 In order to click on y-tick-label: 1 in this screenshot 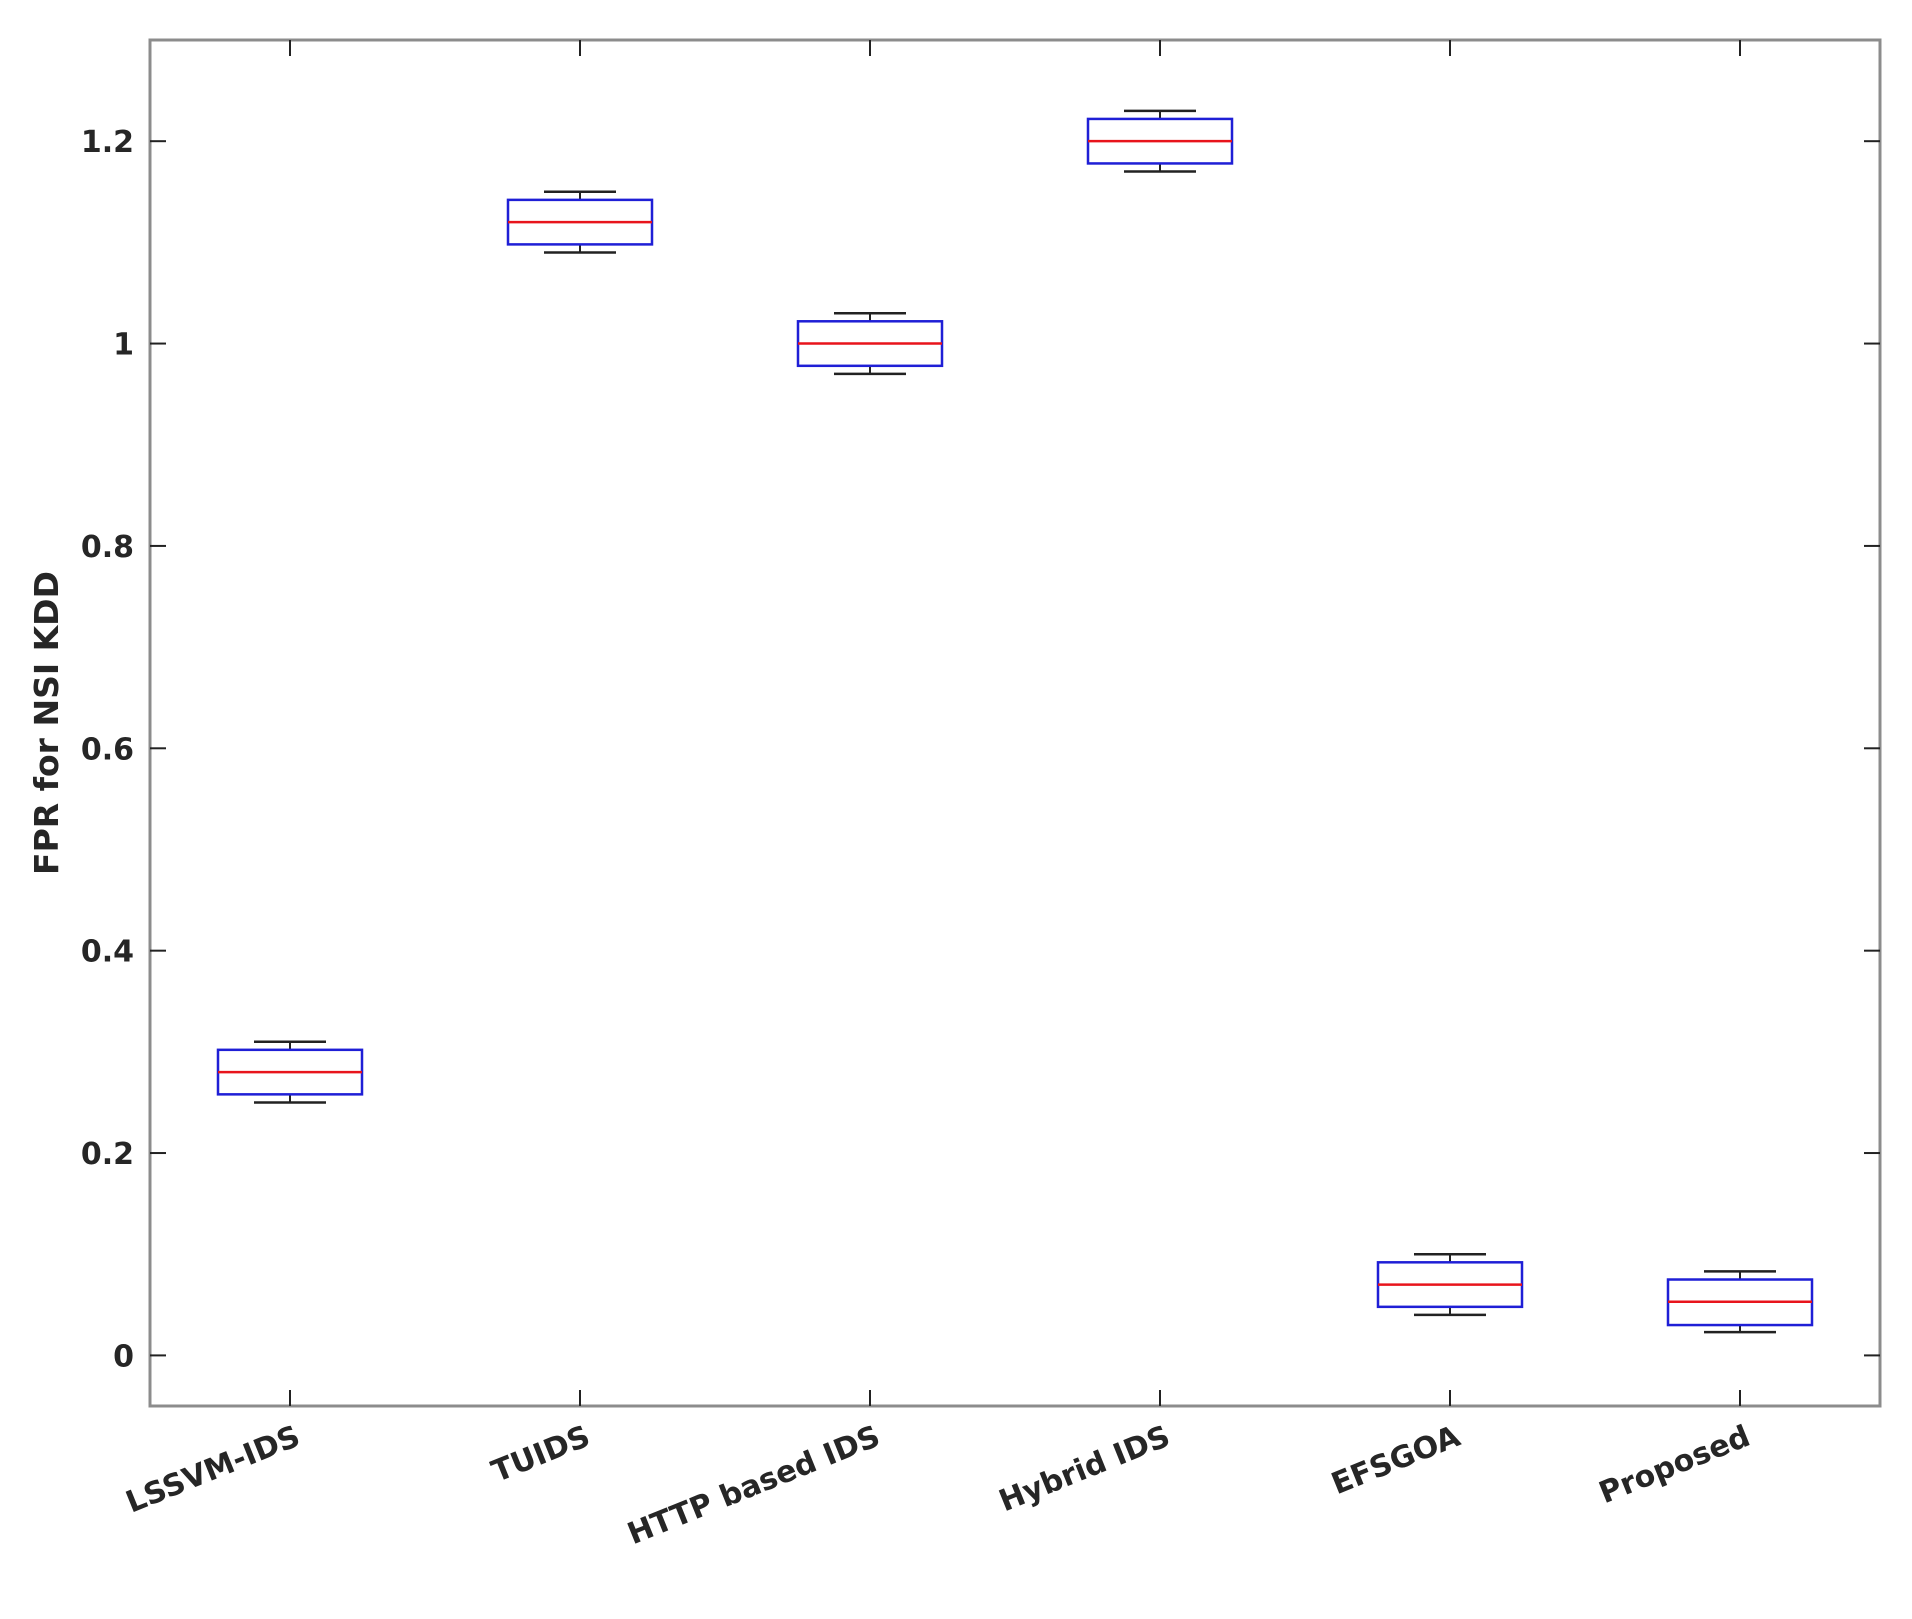, I will do `click(123, 345)`.